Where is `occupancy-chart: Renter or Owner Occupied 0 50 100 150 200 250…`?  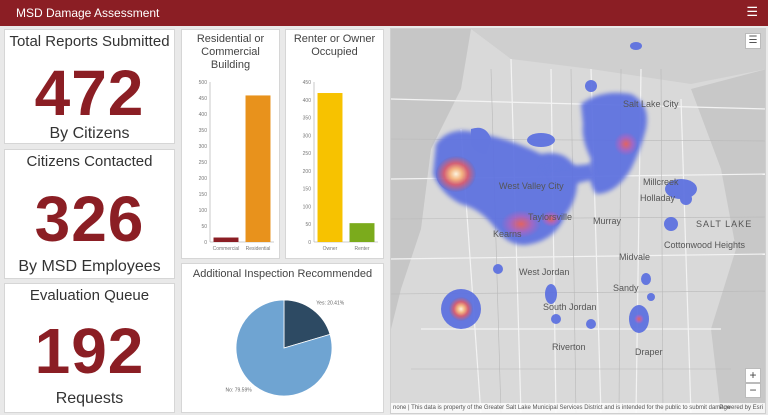
occupancy-chart: Renter or Owner Occupied 0 50 100 150 200 250… is located at coordinates (334, 144).